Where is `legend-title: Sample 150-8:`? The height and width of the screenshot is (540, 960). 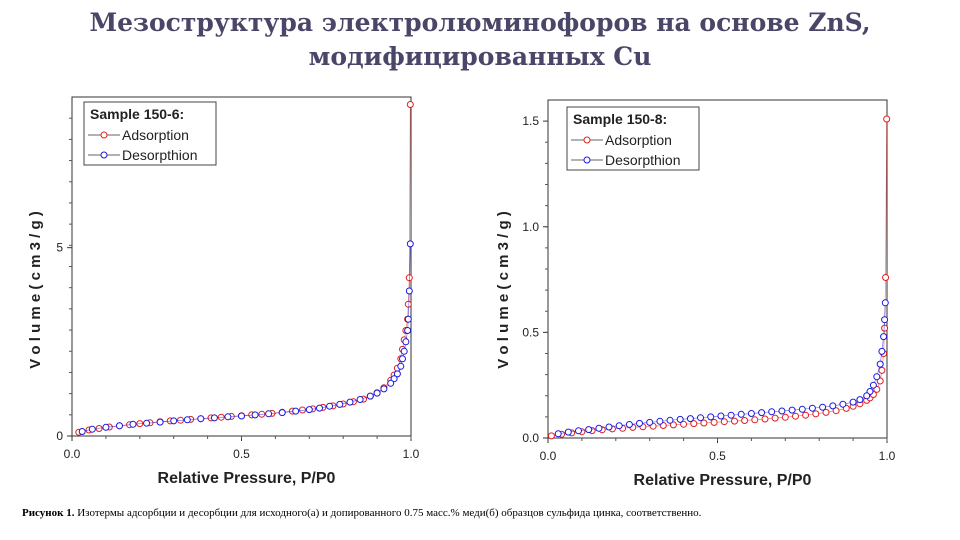
legend-title: Sample 150-8: is located at coordinates (620, 119).